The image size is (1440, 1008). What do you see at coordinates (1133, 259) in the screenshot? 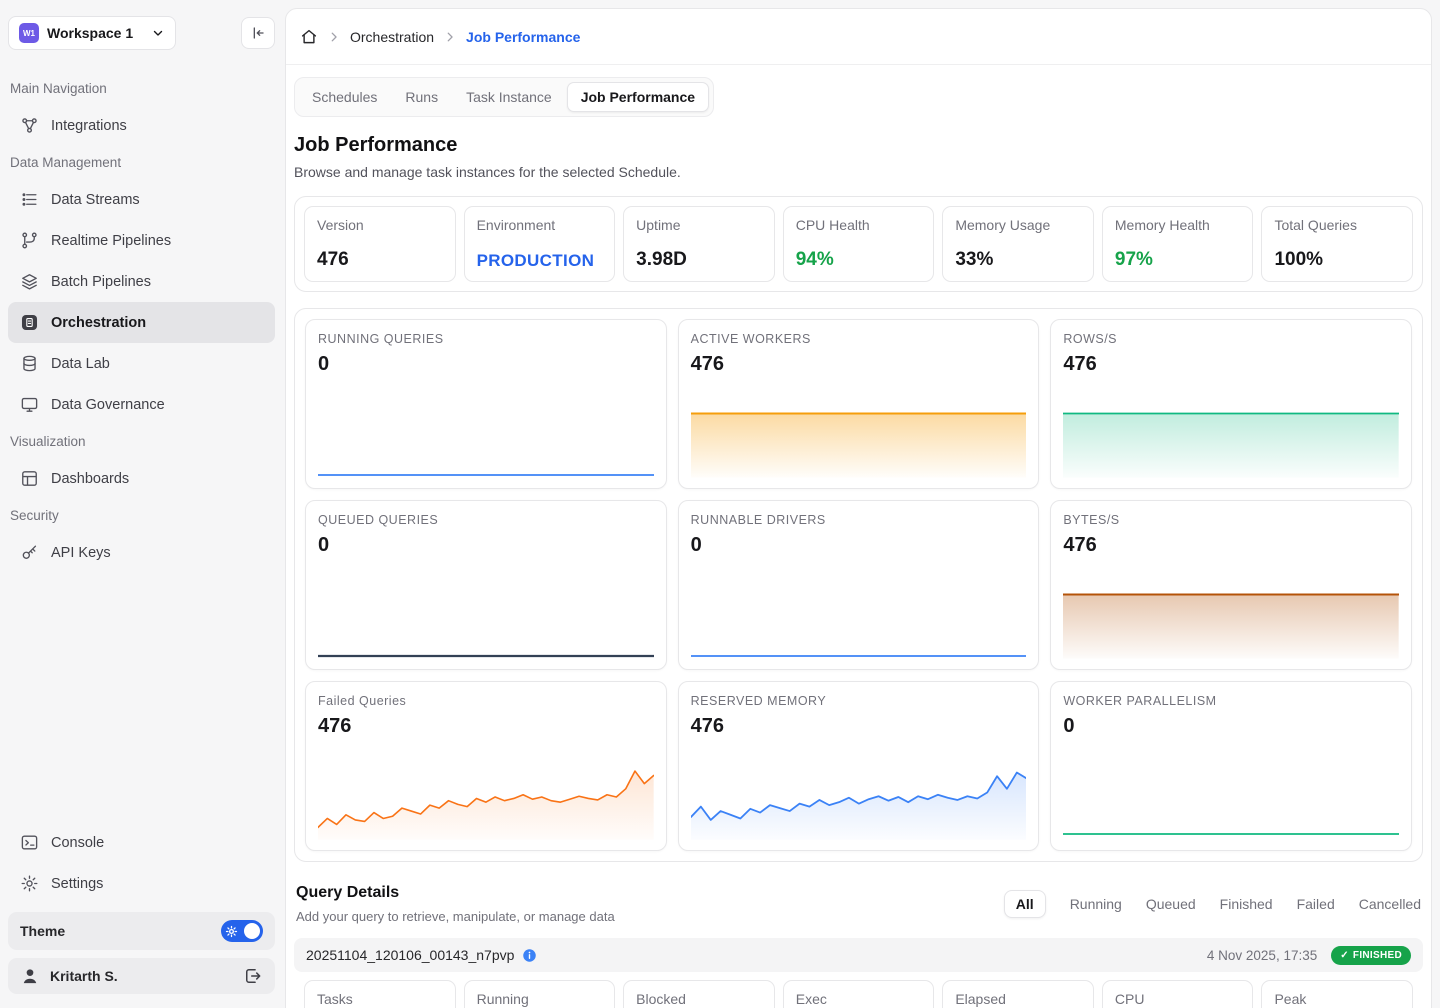
I see `stat-value: 97%` at bounding box center [1133, 259].